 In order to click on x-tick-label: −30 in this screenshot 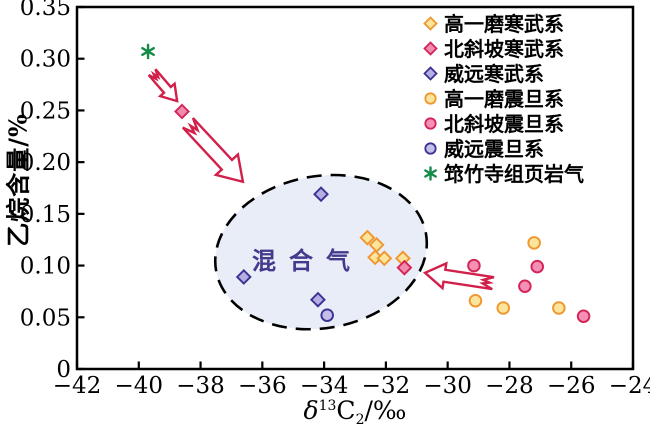, I will do `click(447, 386)`.